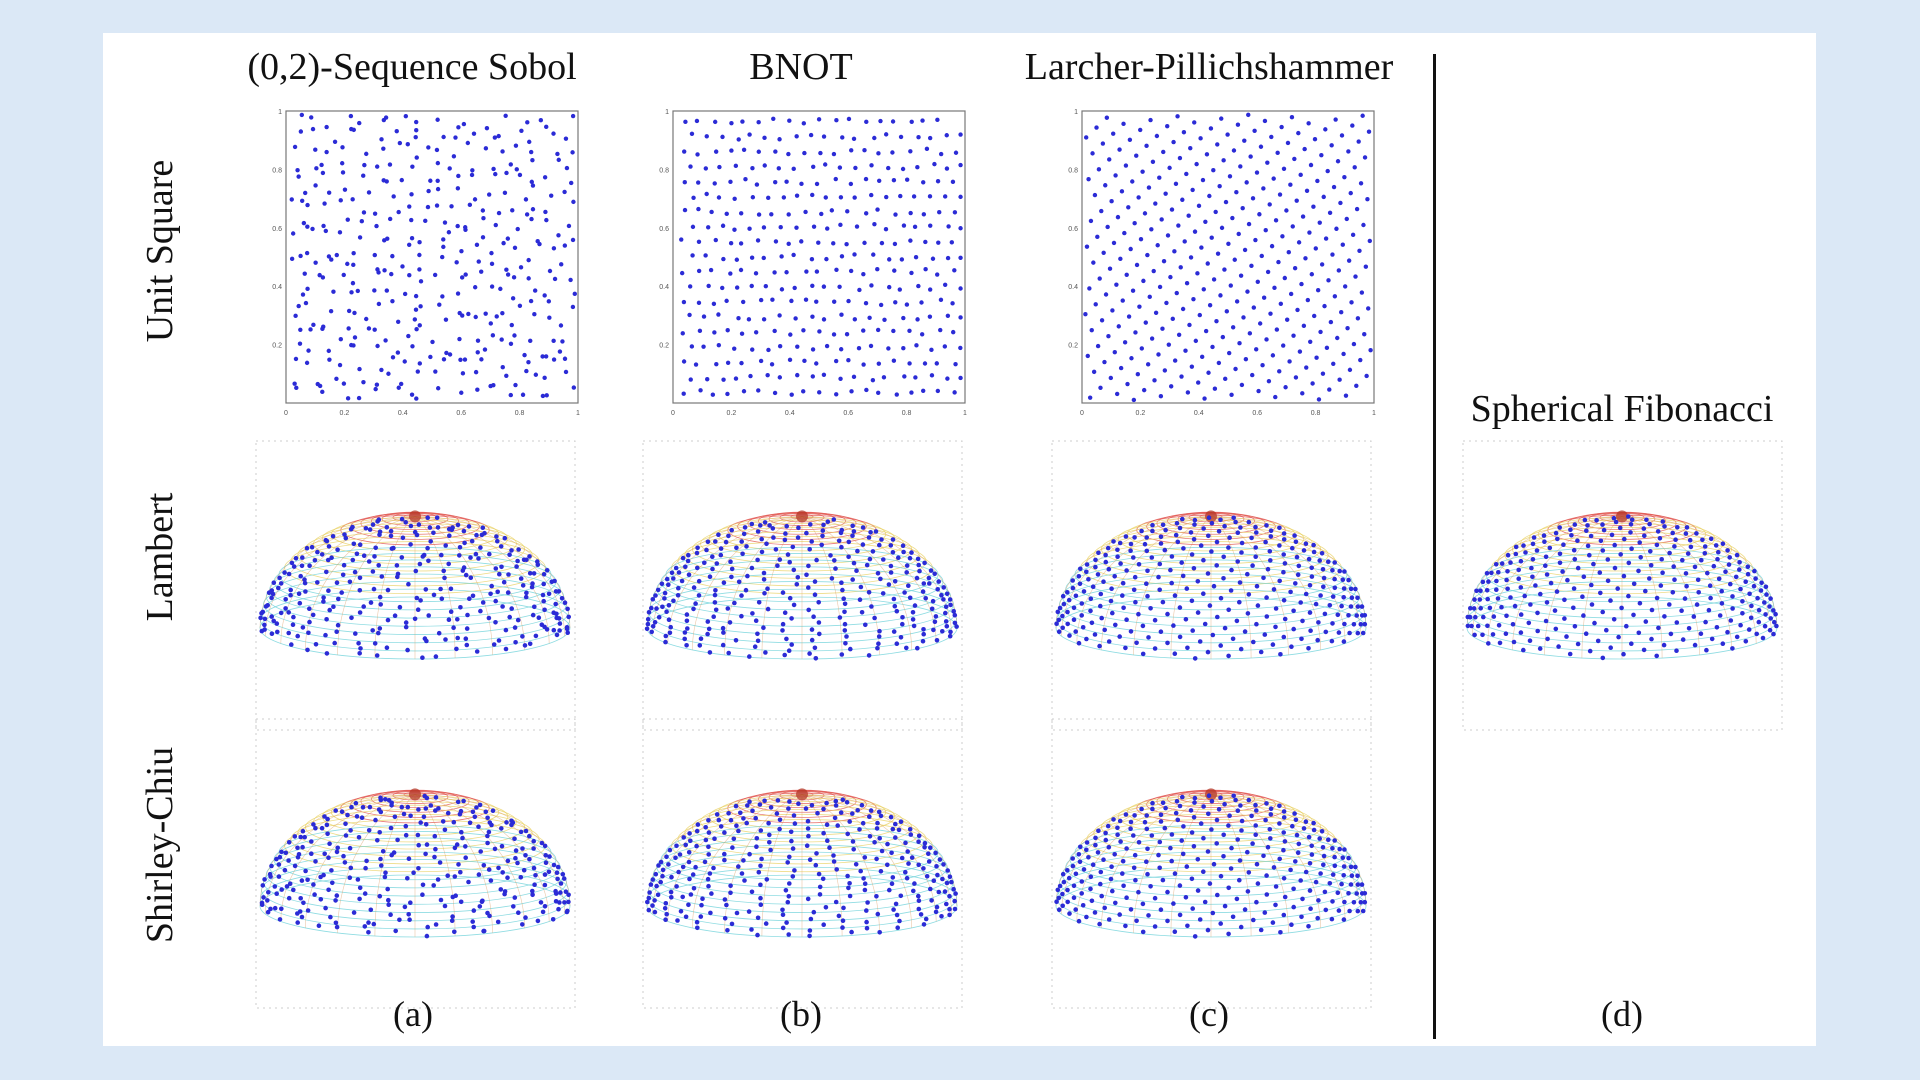 The width and height of the screenshot is (1920, 1080). What do you see at coordinates (415, 516) in the screenshot?
I see `dome-pole` at bounding box center [415, 516].